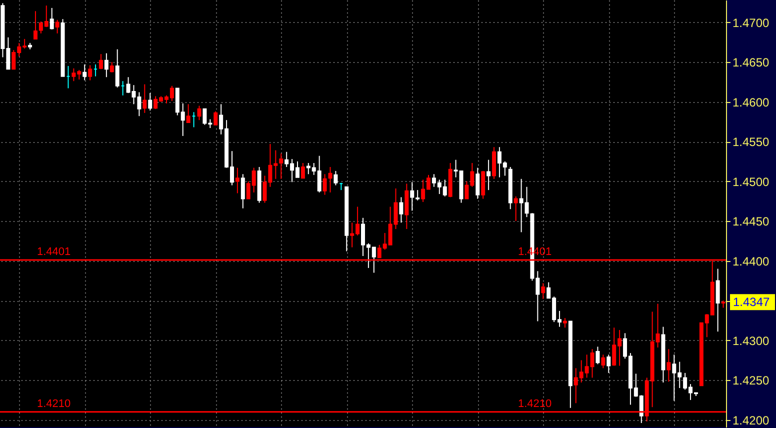  Describe the element at coordinates (751, 261) in the screenshot. I see `y-tick-label: 1.4400` at that location.